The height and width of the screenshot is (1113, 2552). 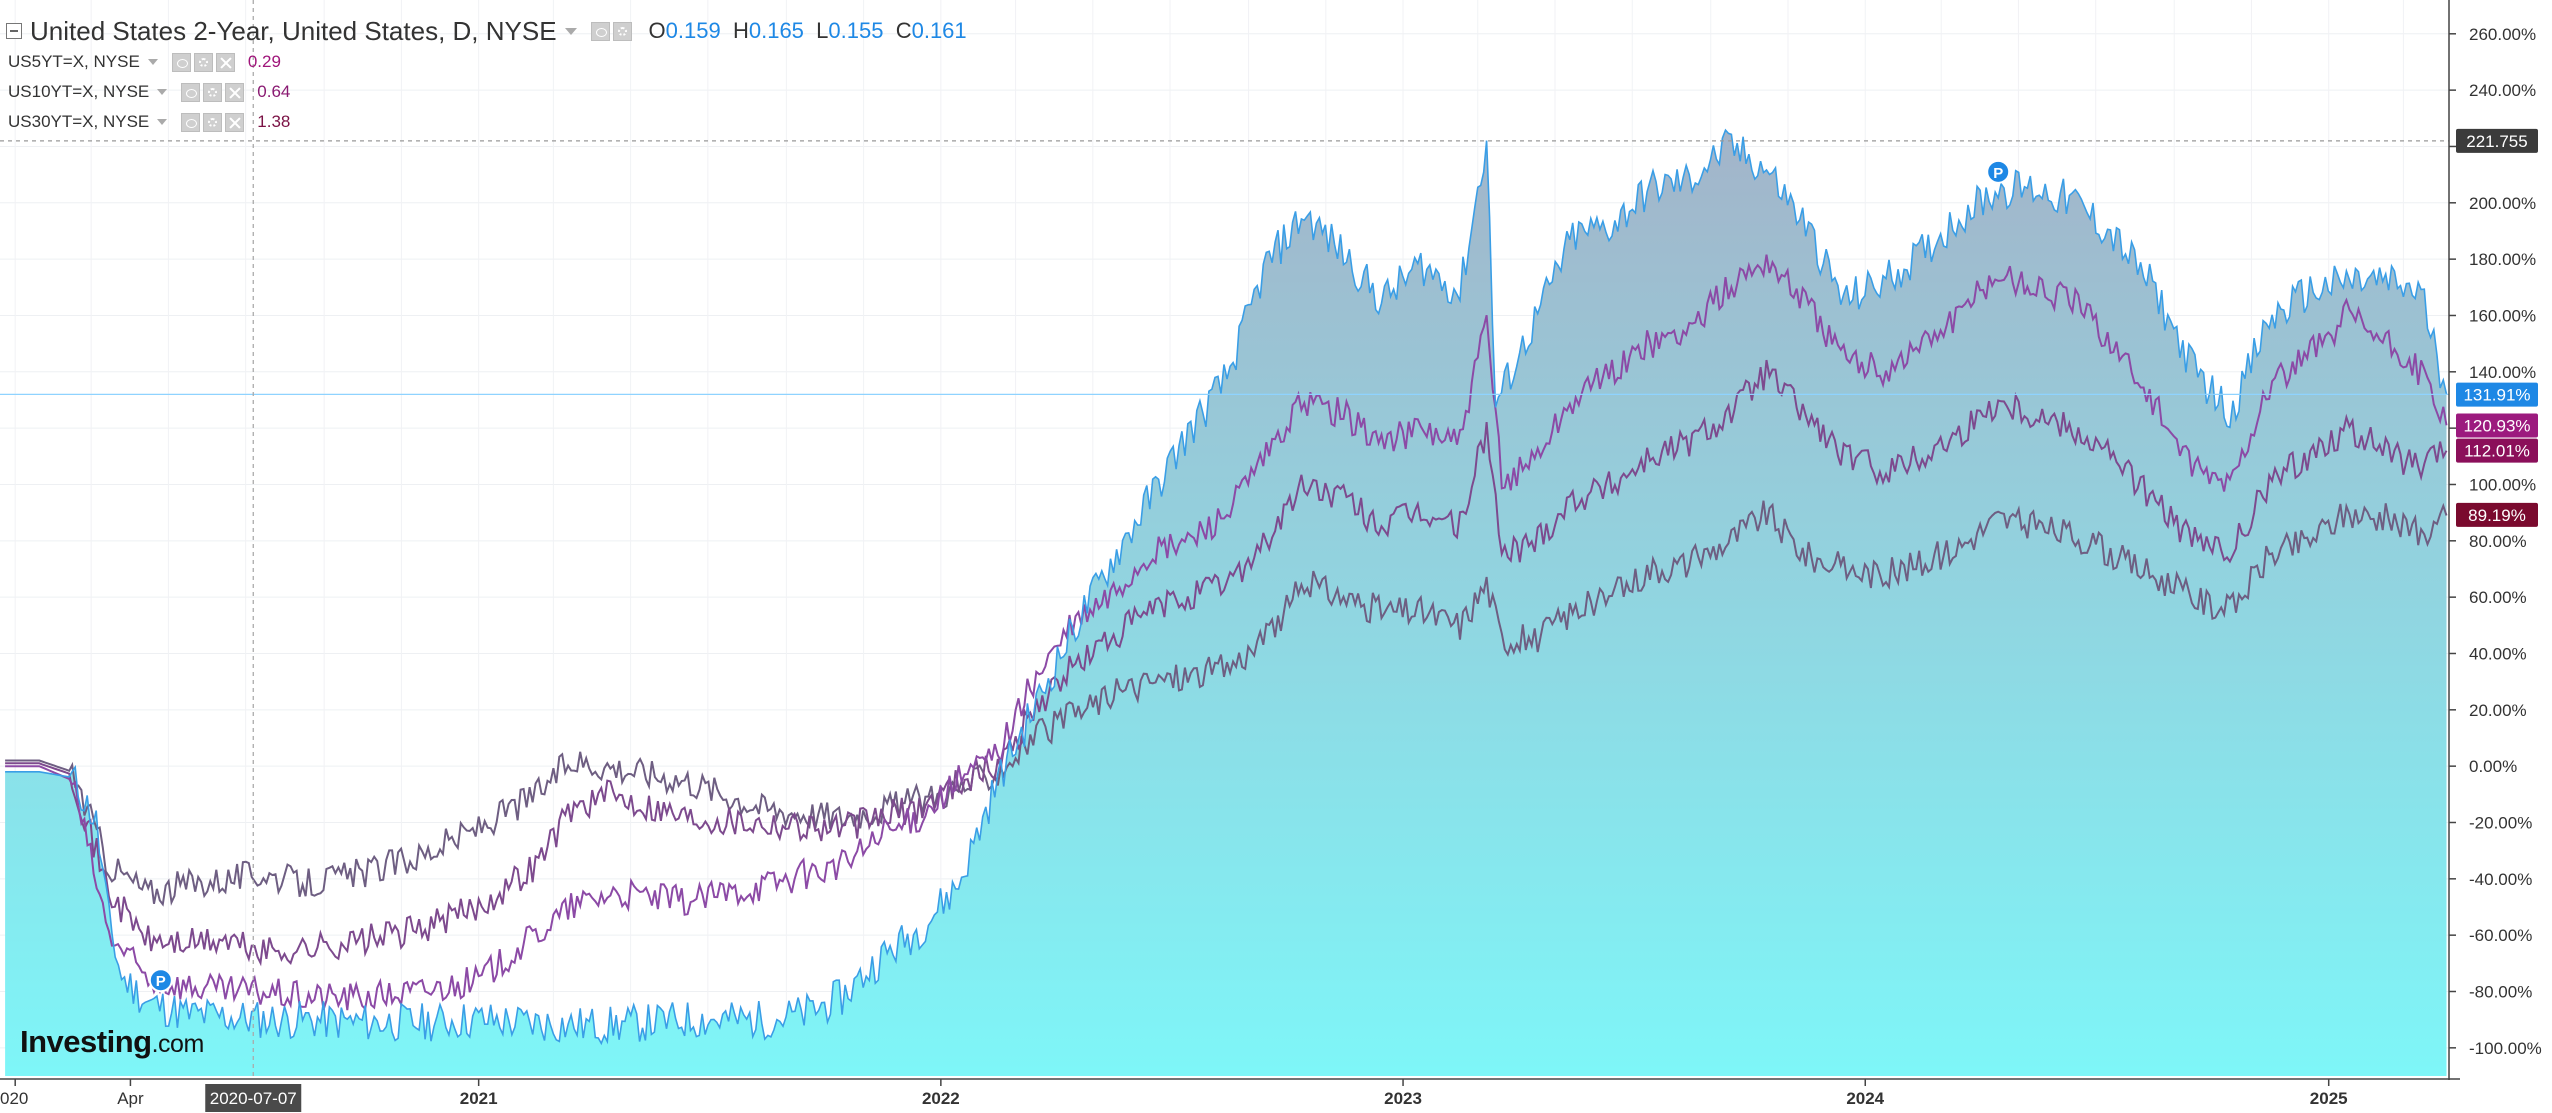 What do you see at coordinates (14, 1098) in the screenshot?
I see `x-tick-label: 020` at bounding box center [14, 1098].